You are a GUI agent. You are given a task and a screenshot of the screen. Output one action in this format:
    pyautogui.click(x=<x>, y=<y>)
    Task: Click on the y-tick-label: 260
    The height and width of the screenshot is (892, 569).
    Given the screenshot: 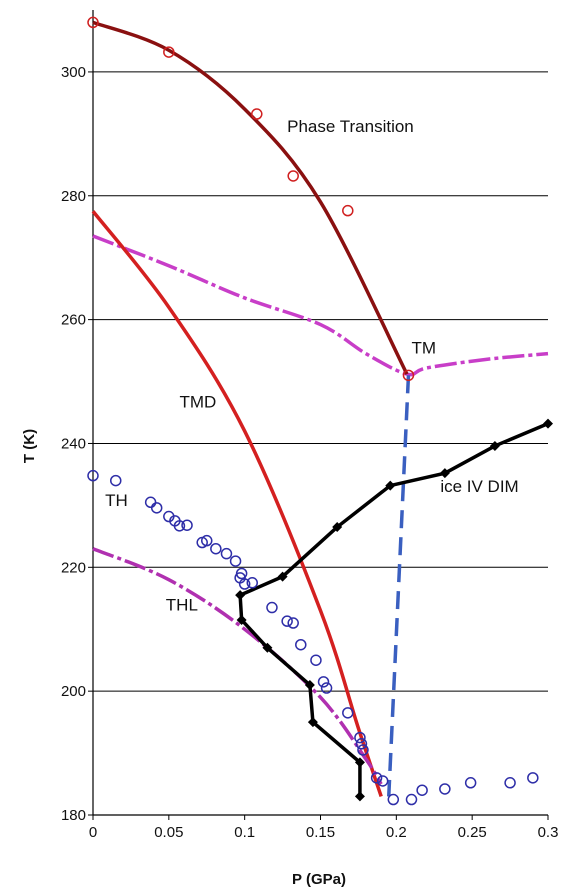 What is the action you would take?
    pyautogui.click(x=73, y=320)
    